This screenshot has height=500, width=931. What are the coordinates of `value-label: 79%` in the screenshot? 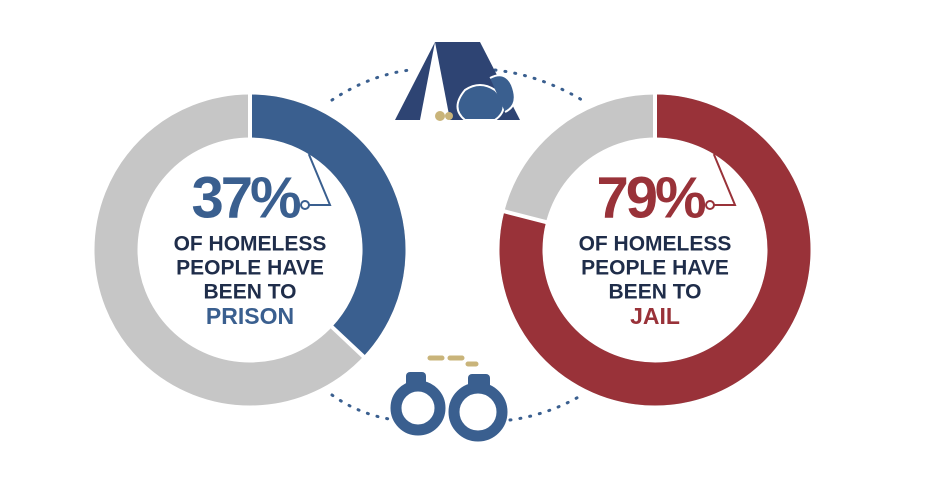 It's located at (651, 197).